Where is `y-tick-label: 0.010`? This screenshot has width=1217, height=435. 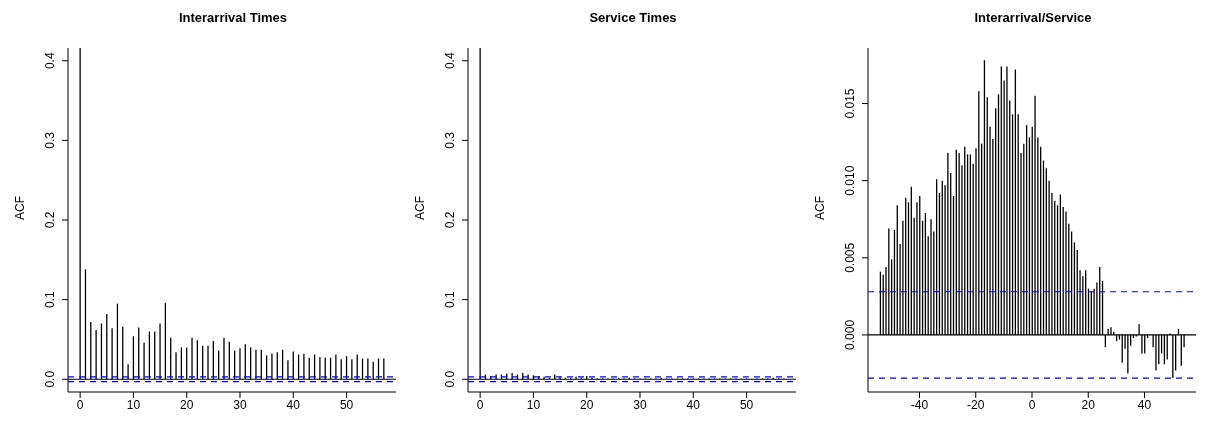
y-tick-label: 0.010 is located at coordinates (850, 180).